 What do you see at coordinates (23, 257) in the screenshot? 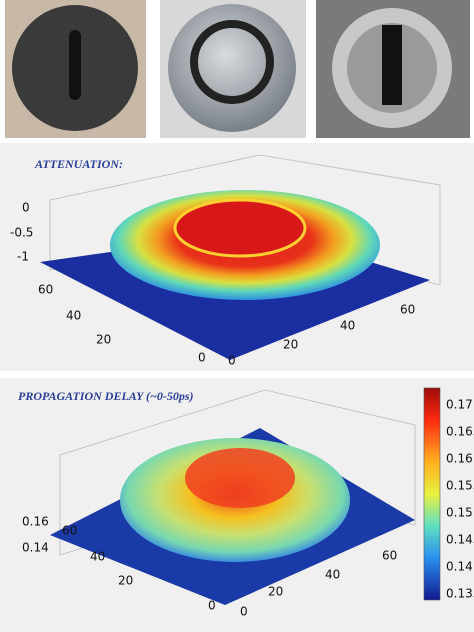
I see `z-tick-label: -1` at bounding box center [23, 257].